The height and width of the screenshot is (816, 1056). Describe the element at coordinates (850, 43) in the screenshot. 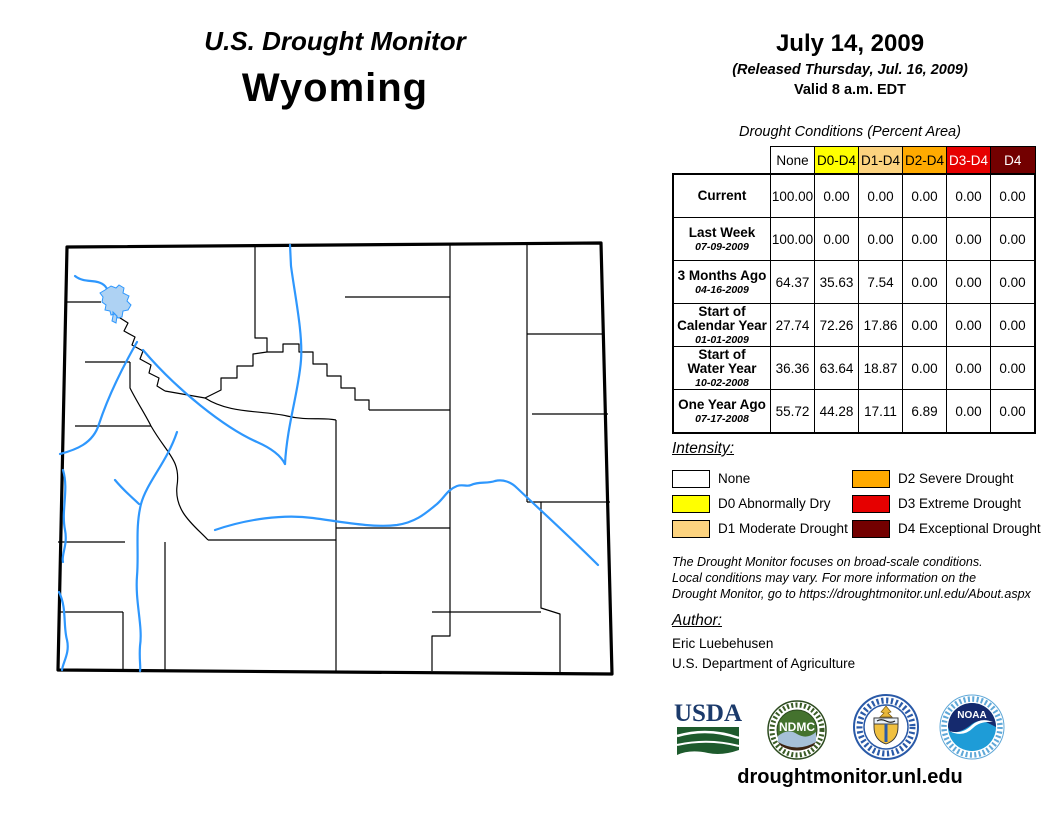

I see `report-date: July 14, 2009` at that location.